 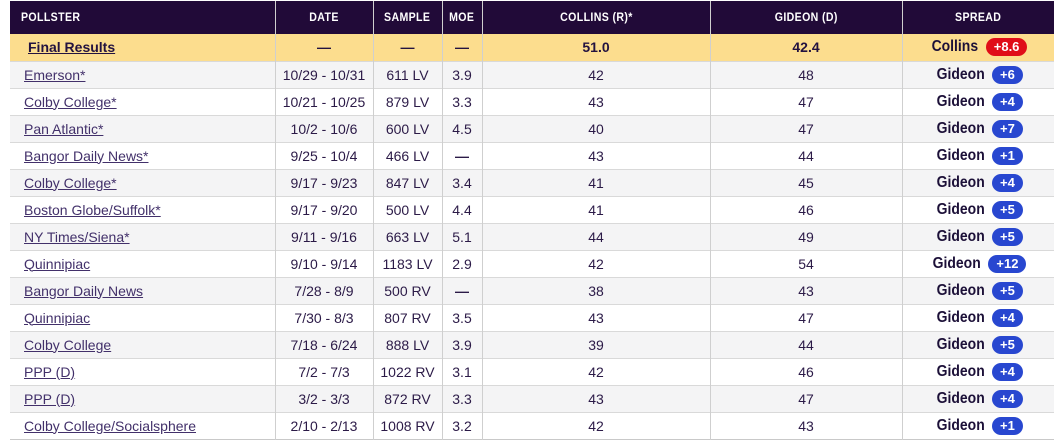 What do you see at coordinates (324, 236) in the screenshot?
I see `date-cell-text: 9/11 - 9/16` at bounding box center [324, 236].